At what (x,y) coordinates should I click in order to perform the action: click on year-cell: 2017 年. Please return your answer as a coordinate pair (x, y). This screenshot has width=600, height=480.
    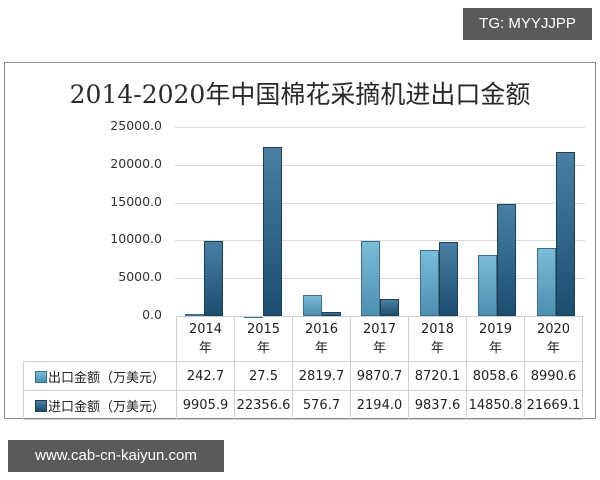
    Looking at the image, I should click on (379, 339).